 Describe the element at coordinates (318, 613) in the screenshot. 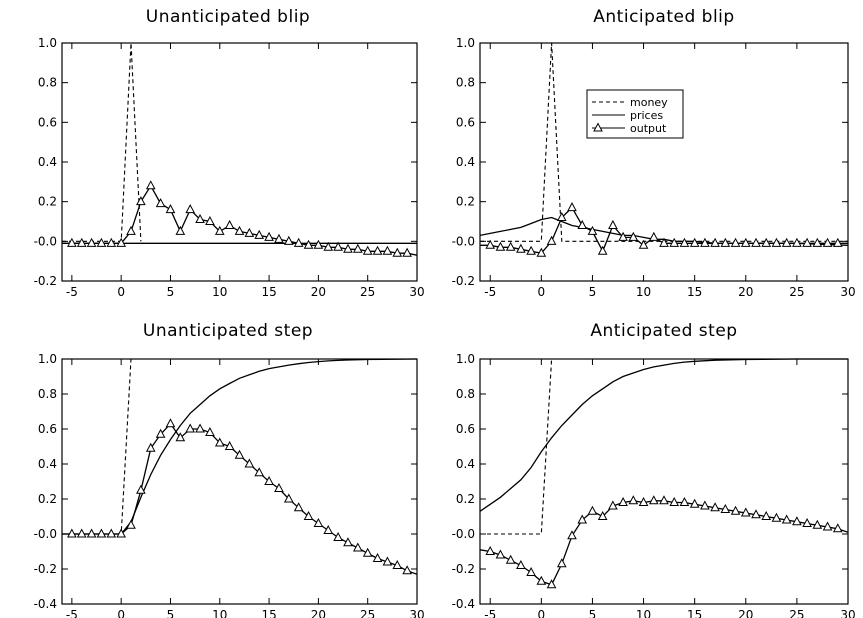

I see `x-tick-label: 20` at that location.